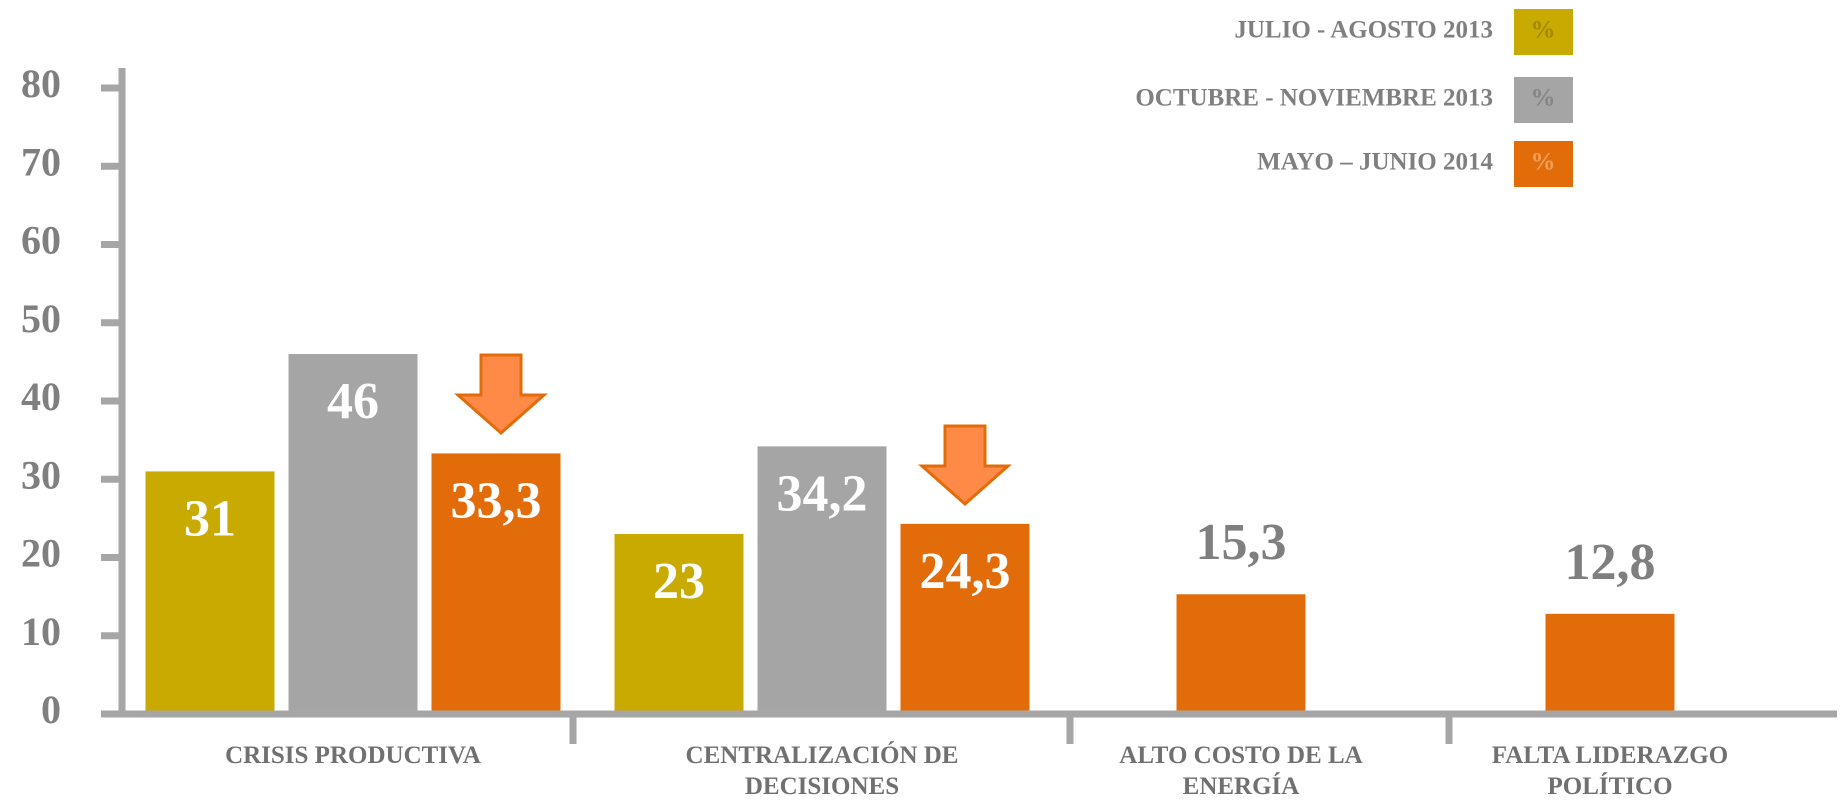  What do you see at coordinates (41, 161) in the screenshot?
I see `y-tick-label: 70` at bounding box center [41, 161].